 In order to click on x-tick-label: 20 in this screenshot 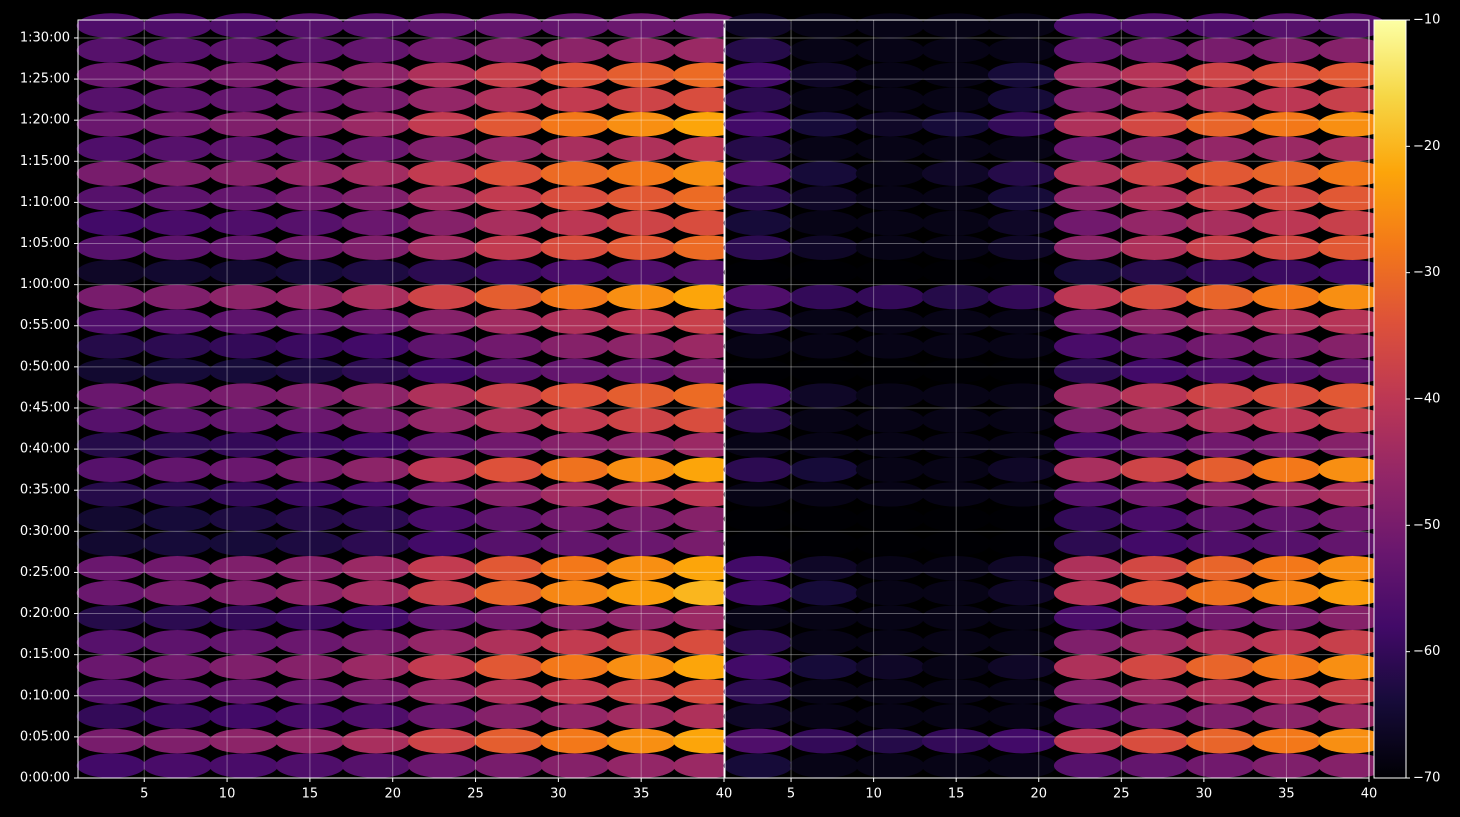, I will do `click(1038, 794)`.